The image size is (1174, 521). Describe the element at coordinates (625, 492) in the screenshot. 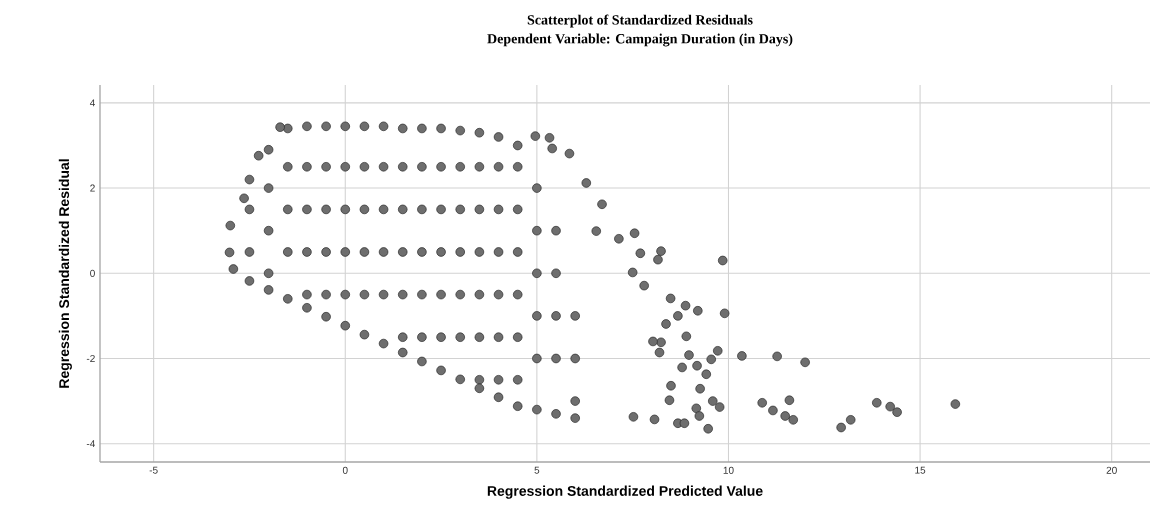

I see `x-axis-title: Regression Standardized Predicted Value` at that location.